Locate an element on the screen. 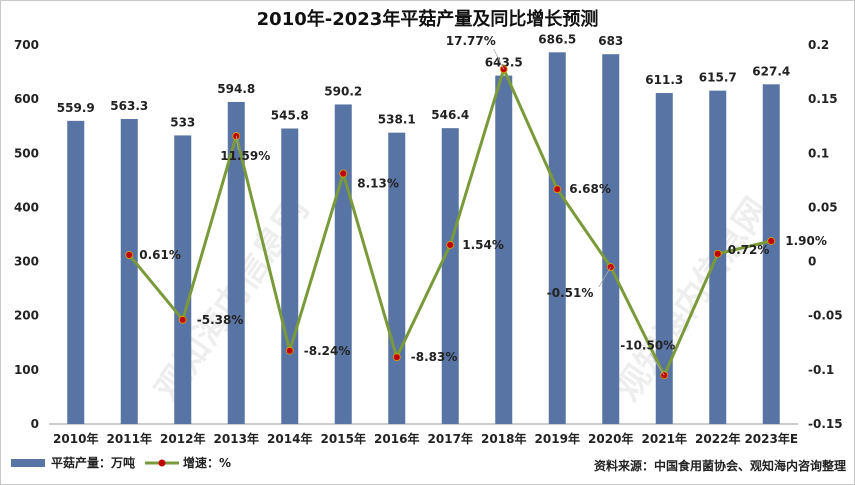 This screenshot has width=855, height=485. x-tick-label: 2014年 is located at coordinates (289, 438).